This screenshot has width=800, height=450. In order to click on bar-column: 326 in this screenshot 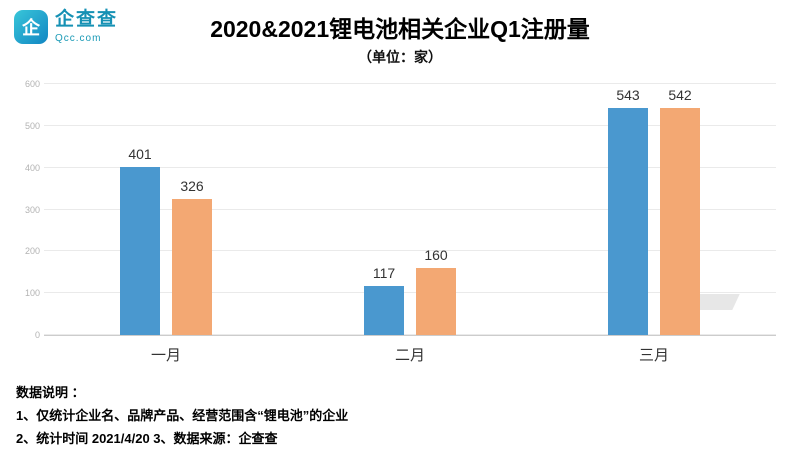, I will do `click(192, 209)`.